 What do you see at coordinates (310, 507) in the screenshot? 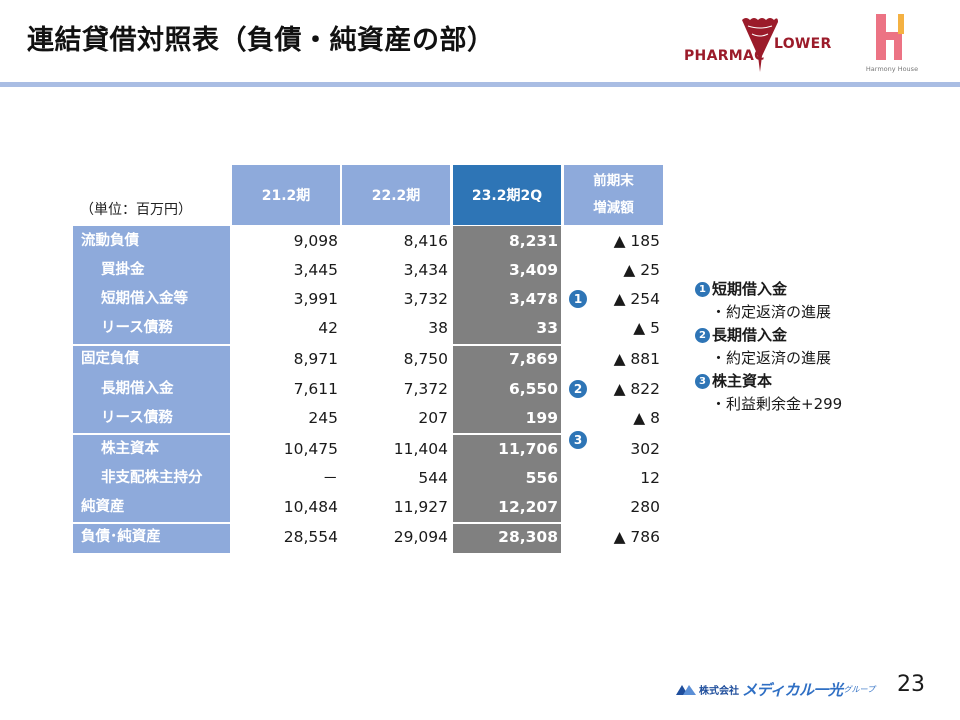
I see `value-21-2: 10,484` at bounding box center [310, 507].